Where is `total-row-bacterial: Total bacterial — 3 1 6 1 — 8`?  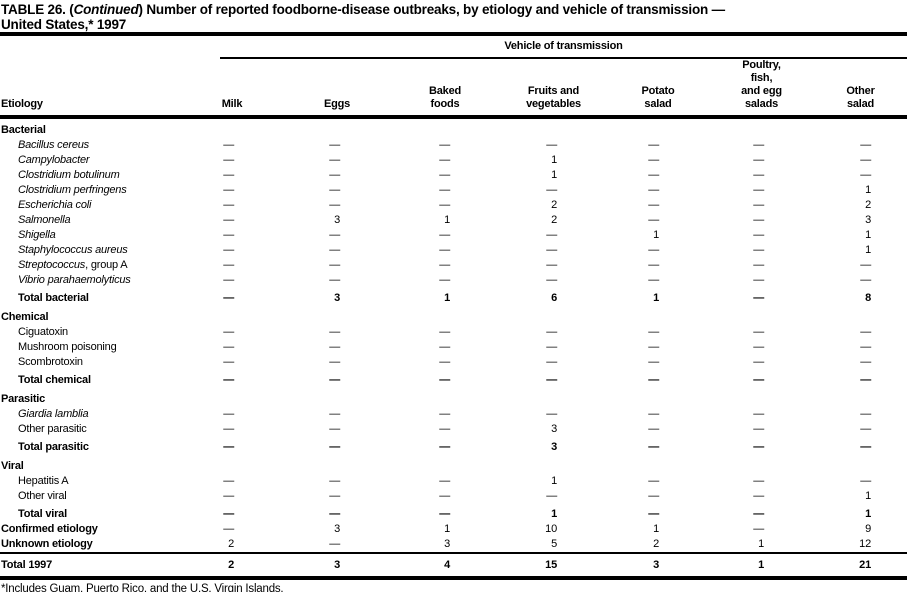 total-row-bacterial: Total bacterial — 3 1 6 1 — 8 is located at coordinates (453, 297).